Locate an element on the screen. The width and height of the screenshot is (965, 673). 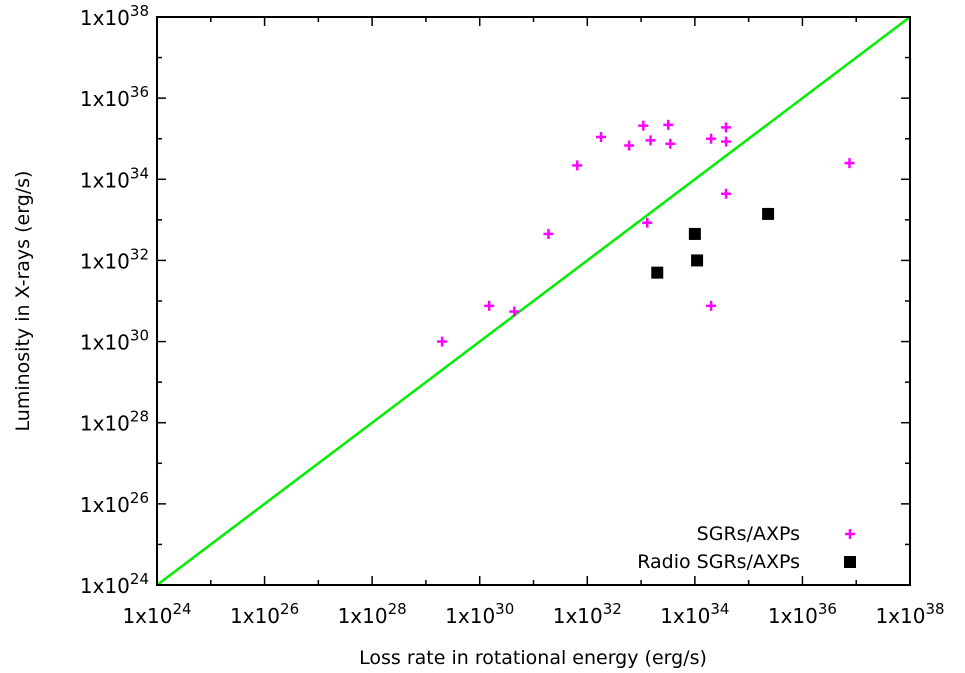
x-tick-label: 1x10²⁴ is located at coordinates (156, 614).